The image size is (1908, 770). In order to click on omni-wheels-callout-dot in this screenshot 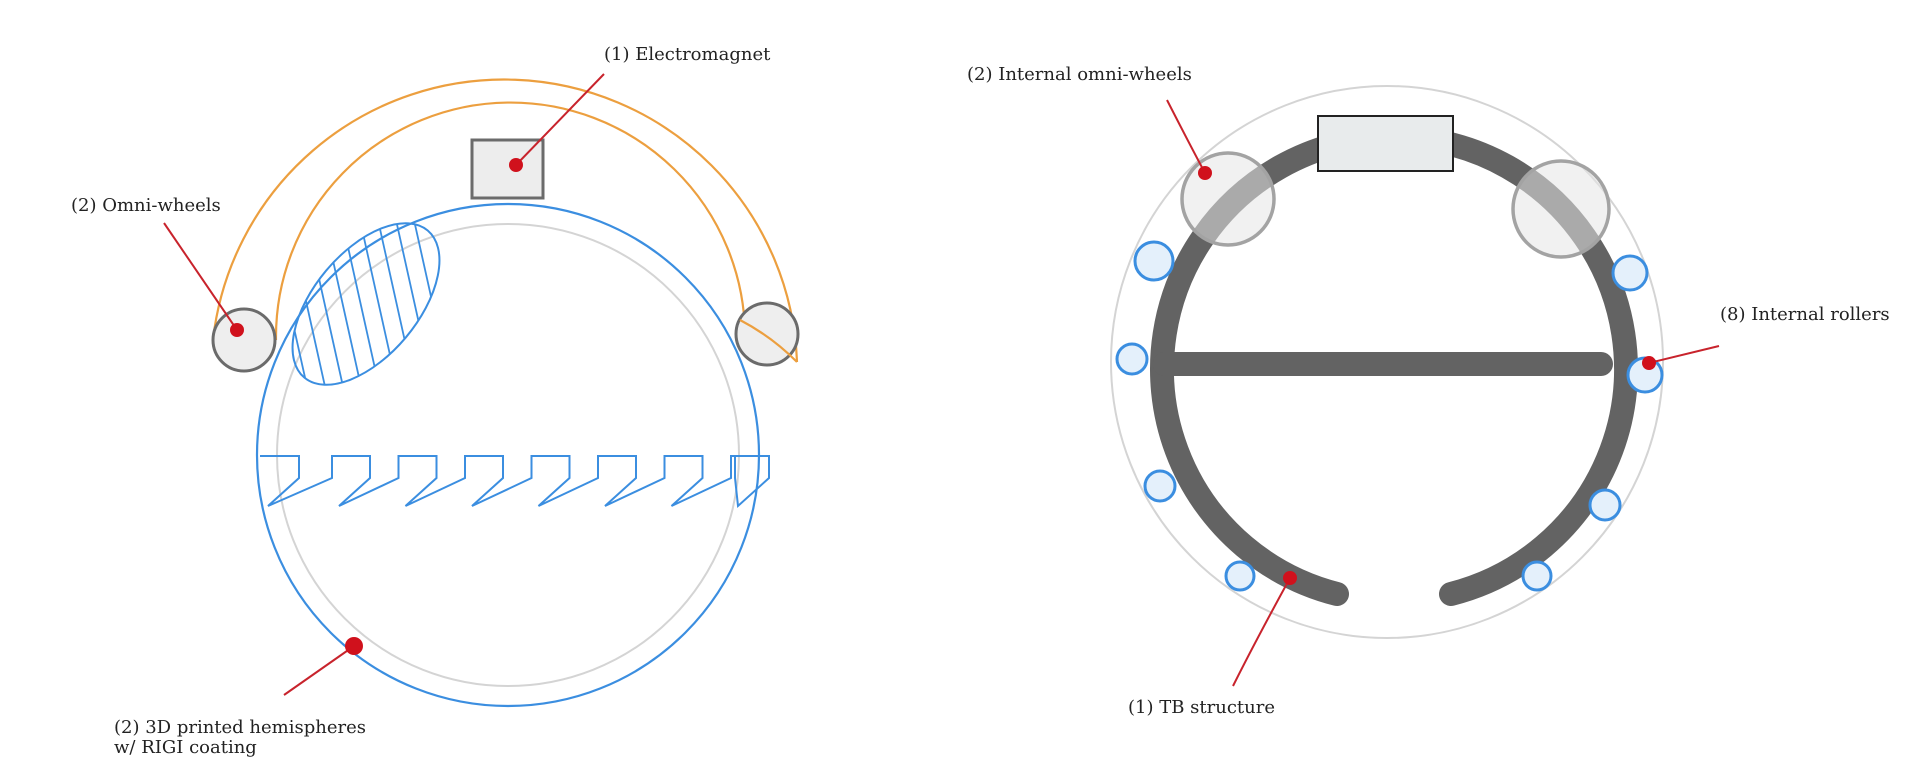, I will do `click(237, 330)`.